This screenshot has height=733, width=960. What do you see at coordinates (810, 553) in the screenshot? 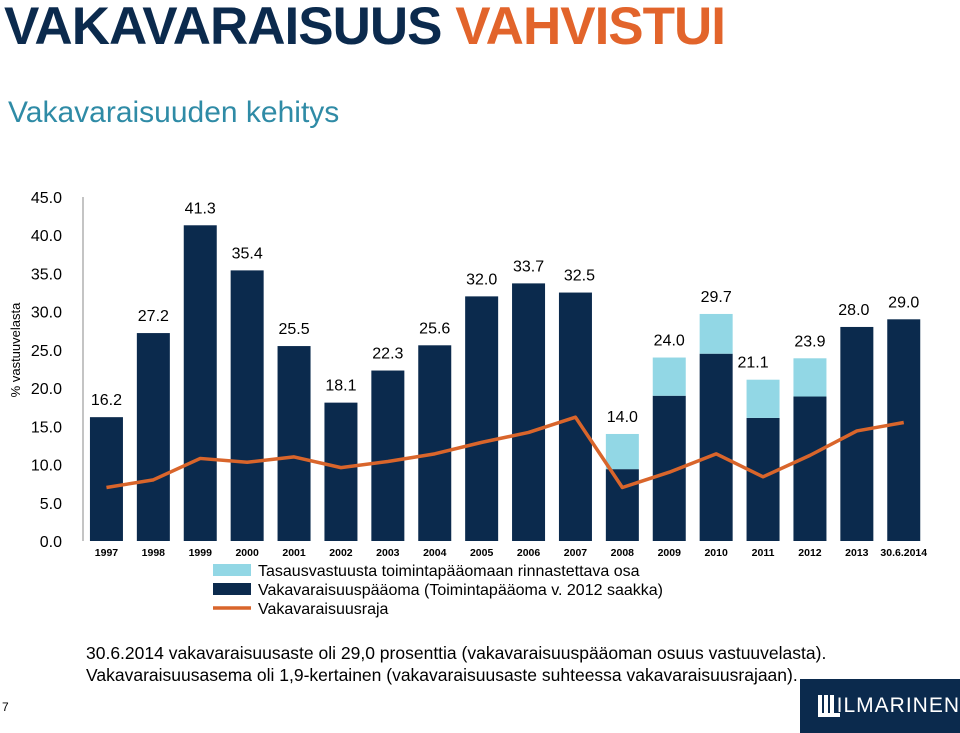
I see `x-tick-label: 2012` at bounding box center [810, 553].